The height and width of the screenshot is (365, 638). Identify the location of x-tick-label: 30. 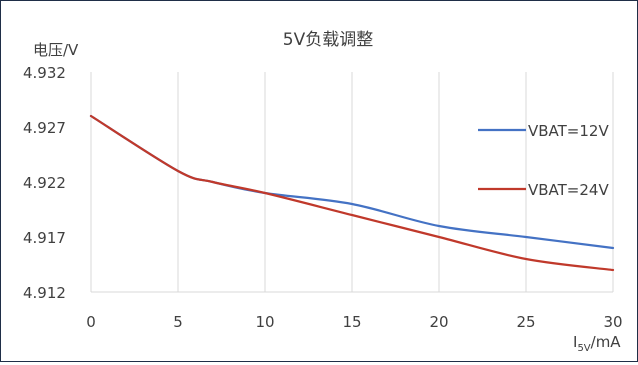
(612, 322).